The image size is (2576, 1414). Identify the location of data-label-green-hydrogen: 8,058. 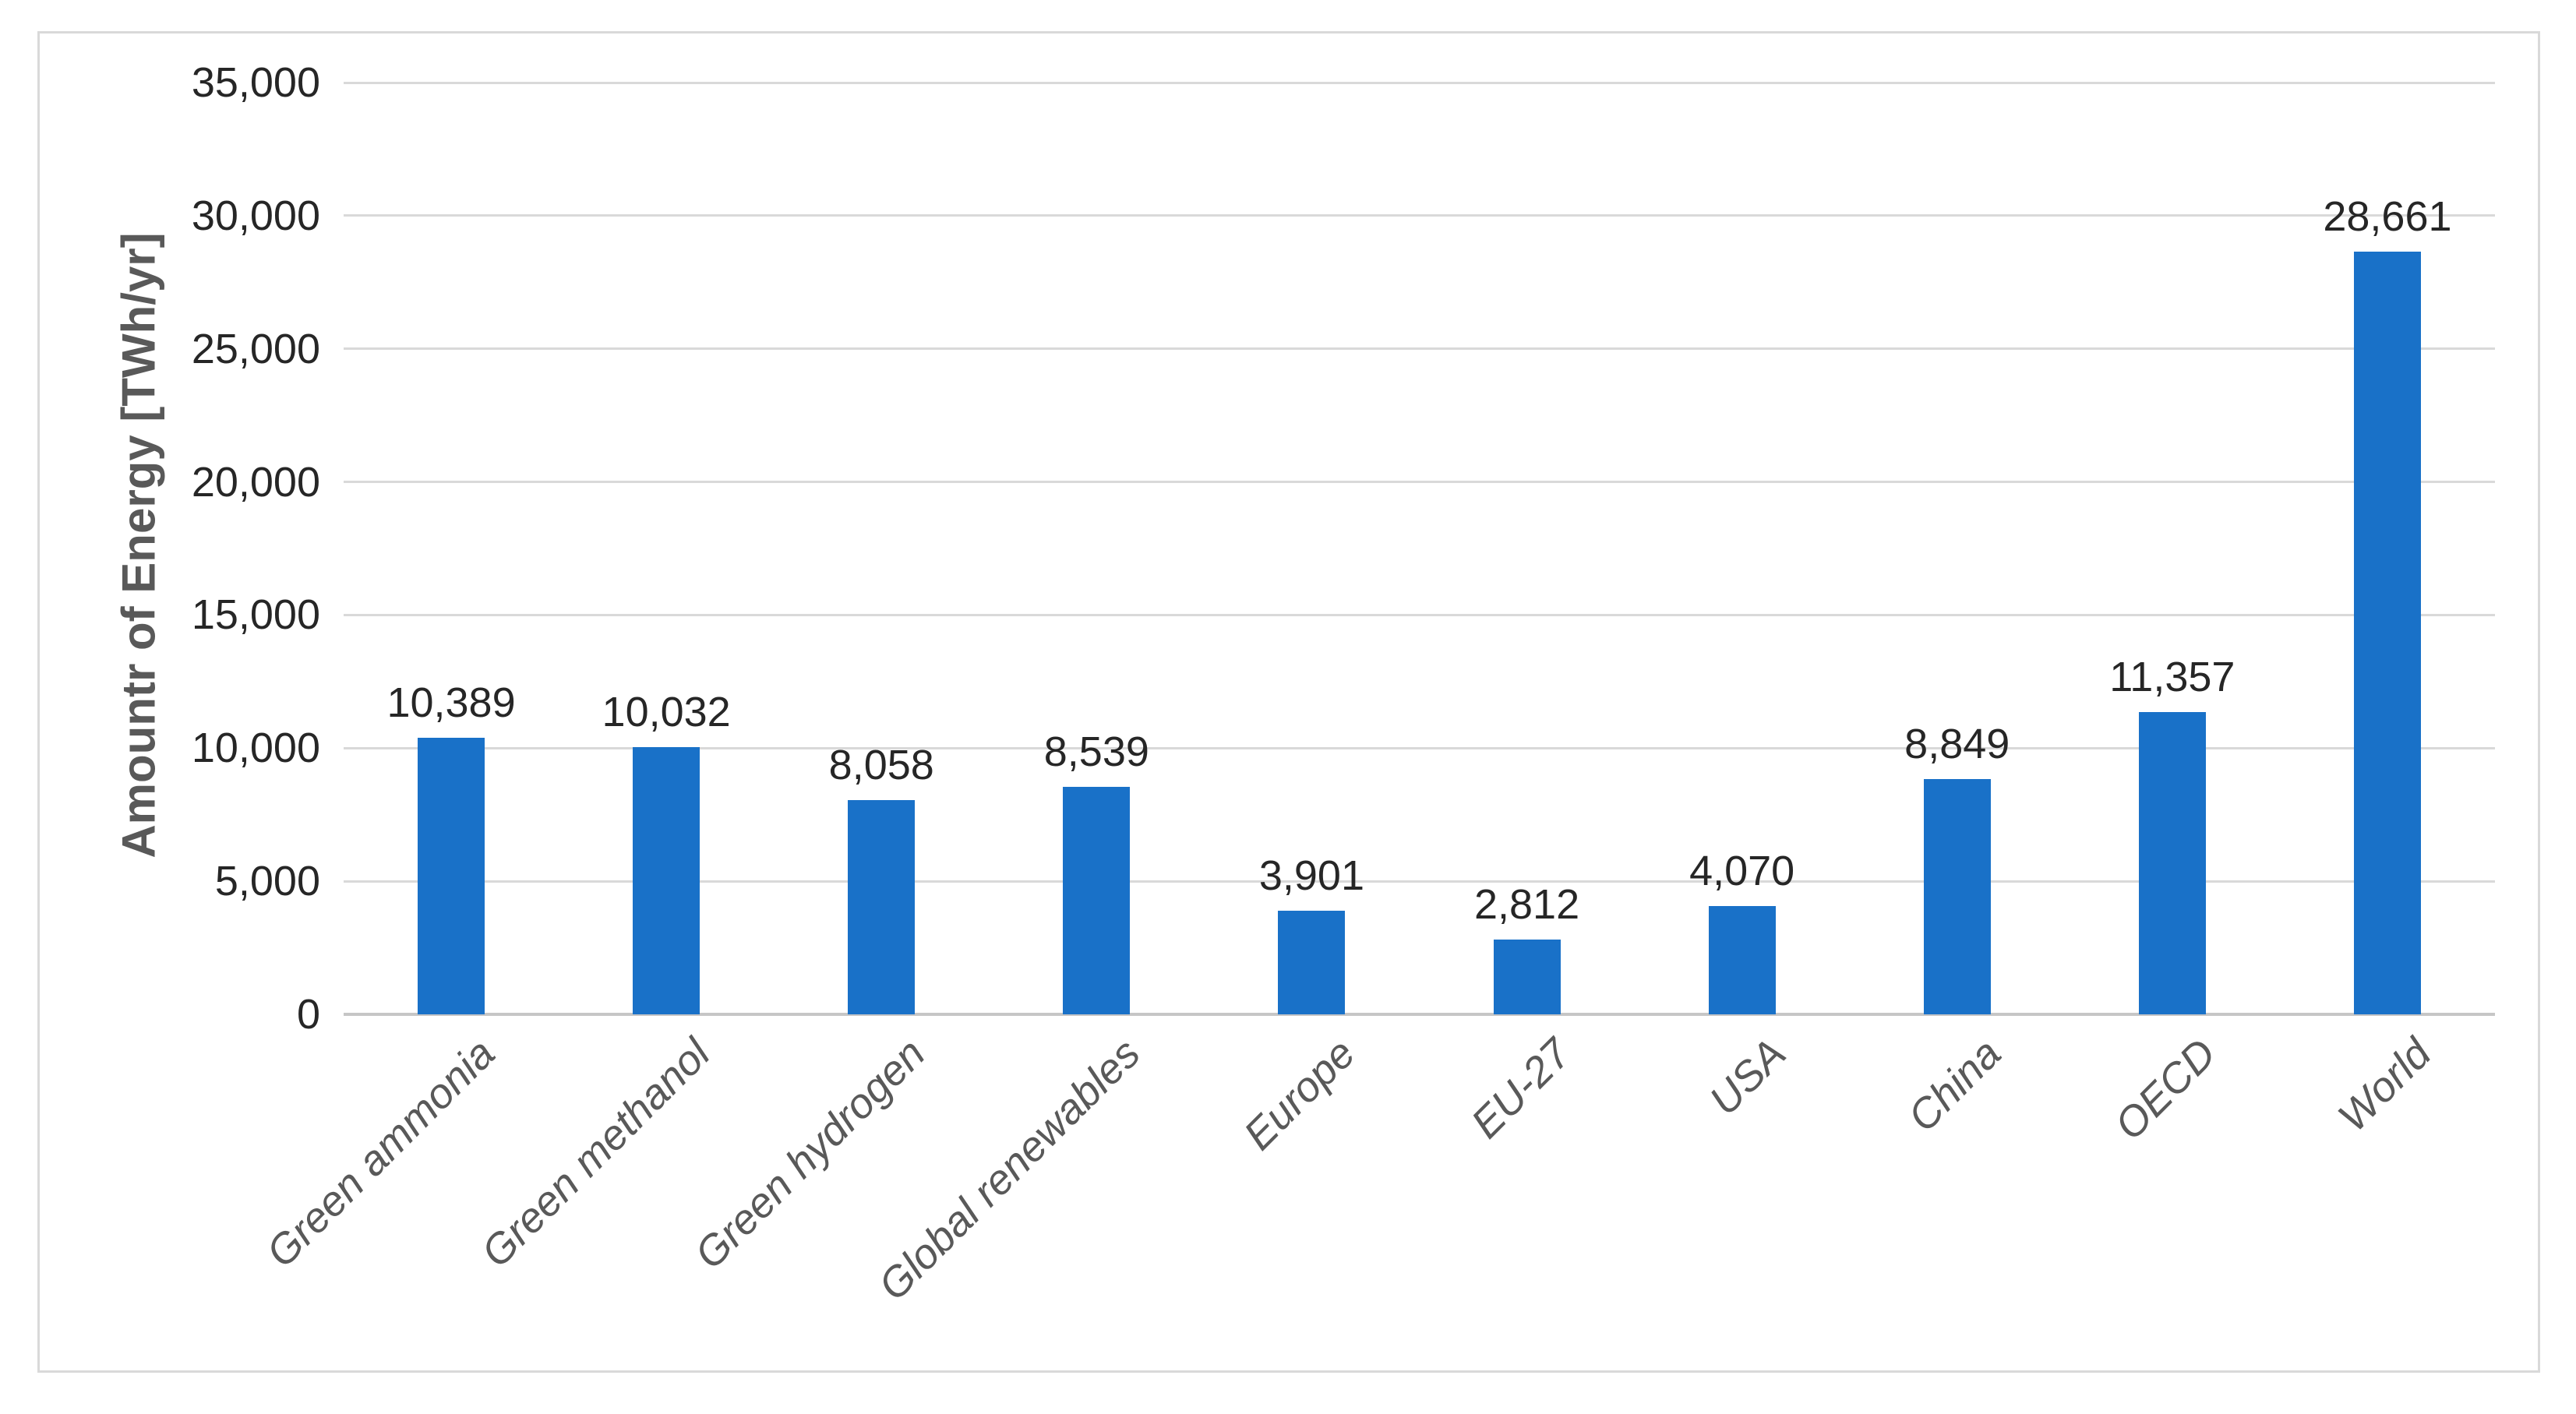
(881, 764).